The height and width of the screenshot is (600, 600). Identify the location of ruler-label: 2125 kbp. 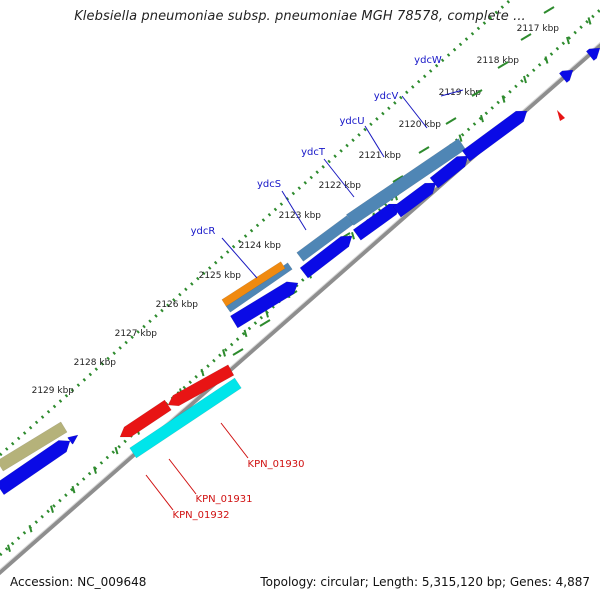
(220, 276).